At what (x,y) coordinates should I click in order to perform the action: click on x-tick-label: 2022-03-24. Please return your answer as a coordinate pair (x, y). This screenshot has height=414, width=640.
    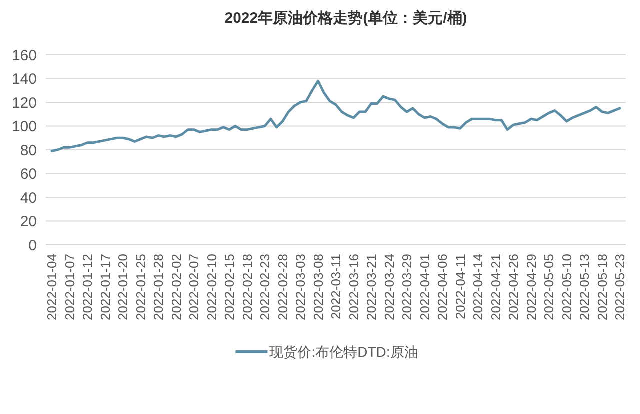
    Looking at the image, I should click on (389, 287).